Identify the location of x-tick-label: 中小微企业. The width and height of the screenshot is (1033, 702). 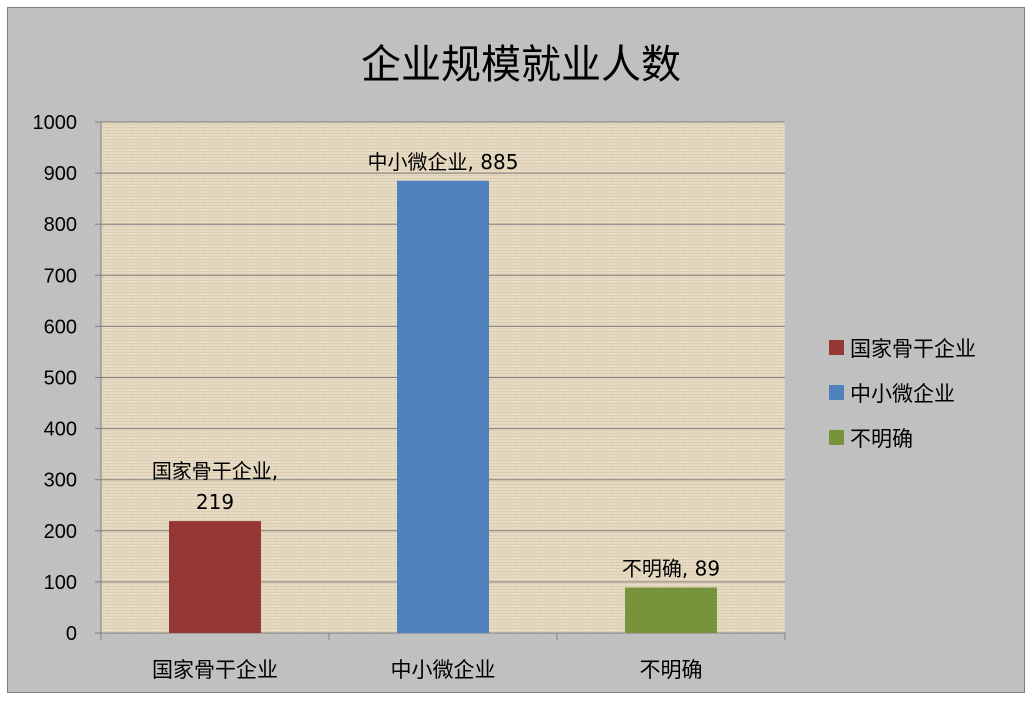
(443, 670).